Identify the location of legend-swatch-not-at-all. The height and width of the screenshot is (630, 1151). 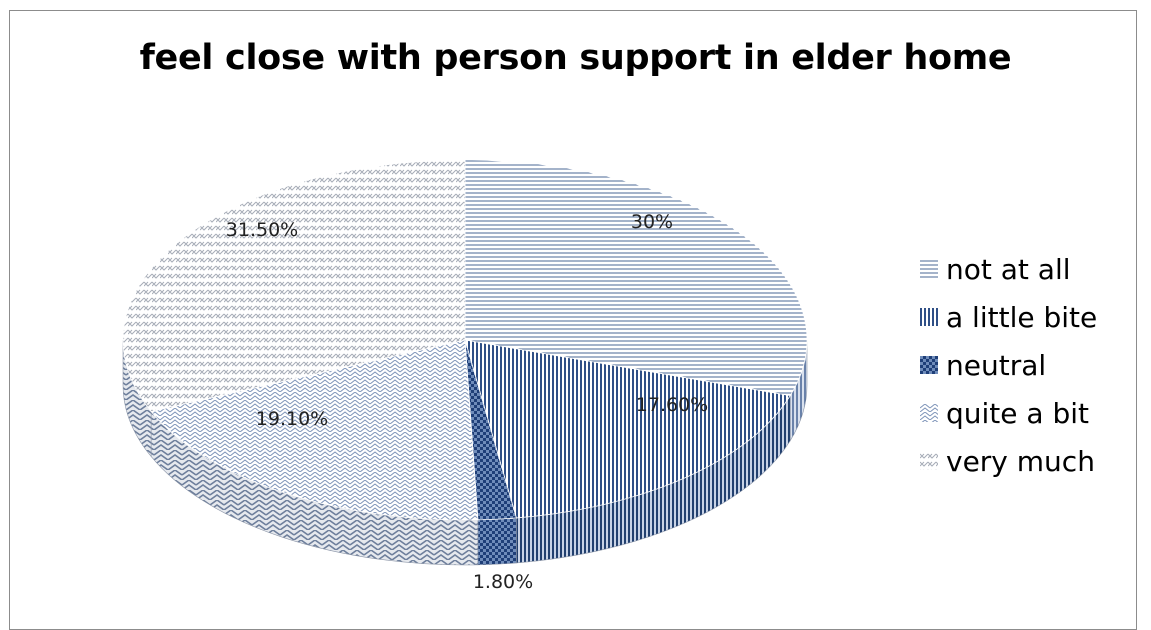
(929, 269).